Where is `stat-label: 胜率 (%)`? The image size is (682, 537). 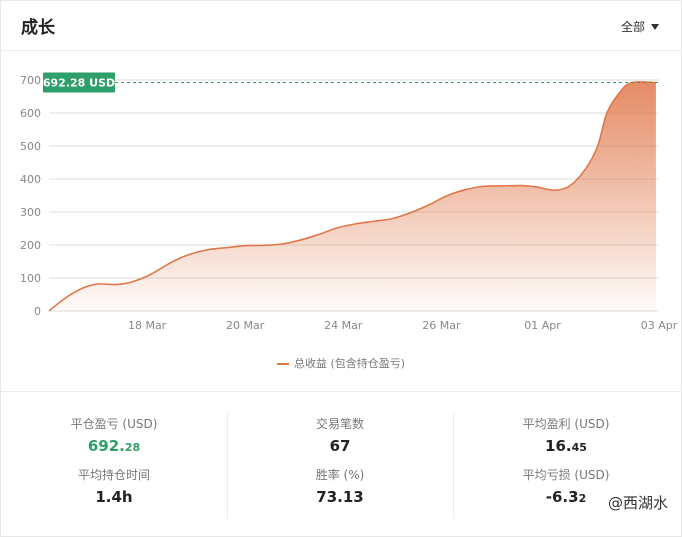 stat-label: 胜率 (%) is located at coordinates (340, 475).